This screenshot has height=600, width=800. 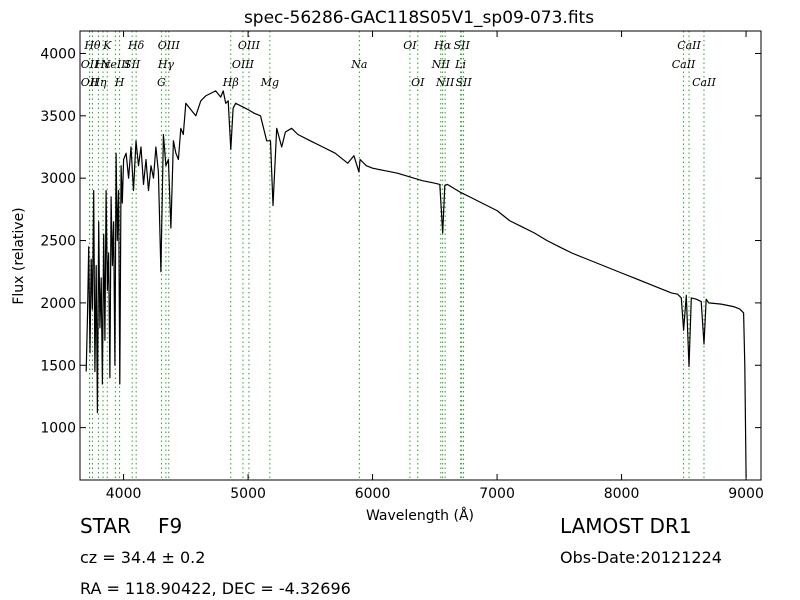 I want to click on line-marker-label: Na, so click(x=358, y=64).